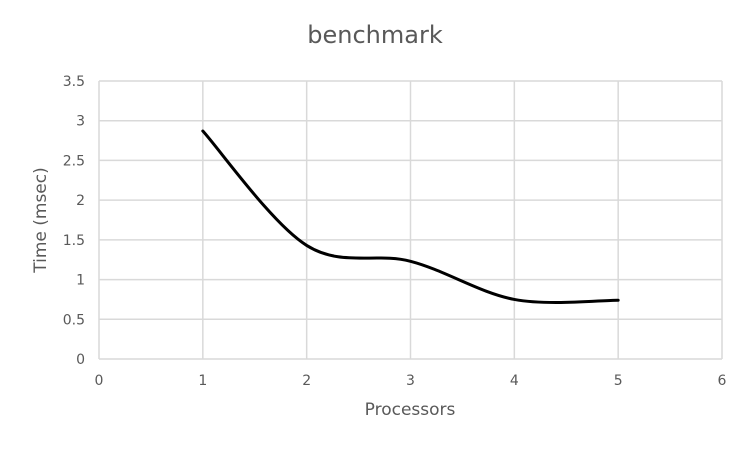 The height and width of the screenshot is (449, 750). What do you see at coordinates (722, 381) in the screenshot?
I see `x-tick-label: 6` at bounding box center [722, 381].